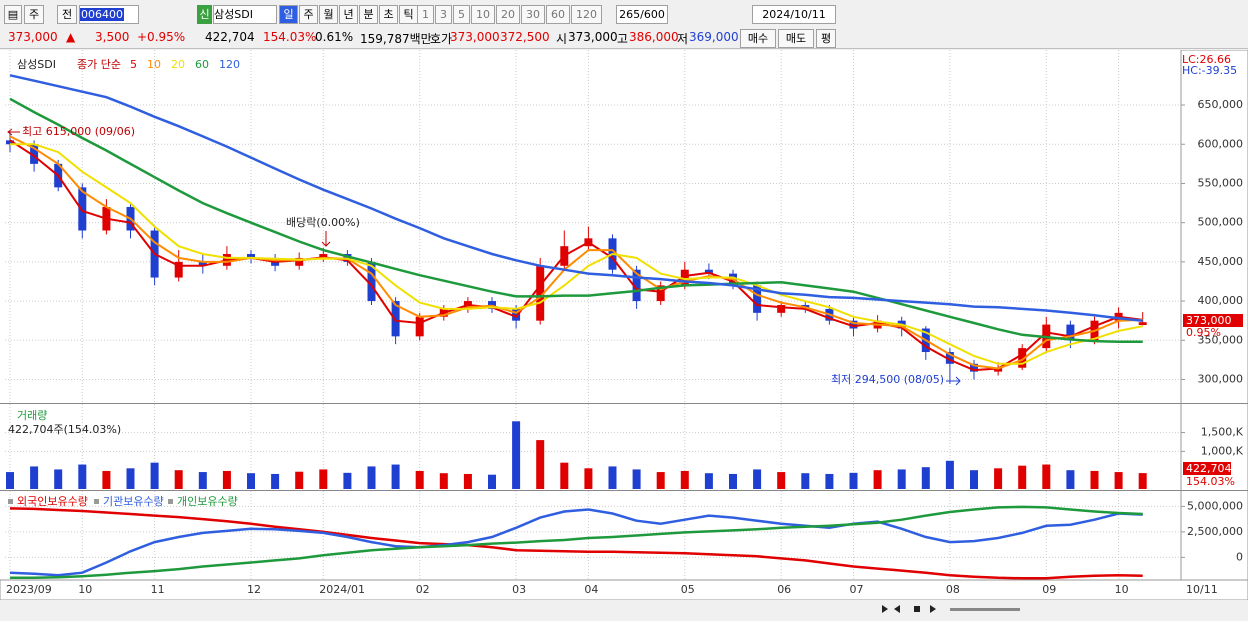  I want to click on interval-button: 10, so click(483, 14).